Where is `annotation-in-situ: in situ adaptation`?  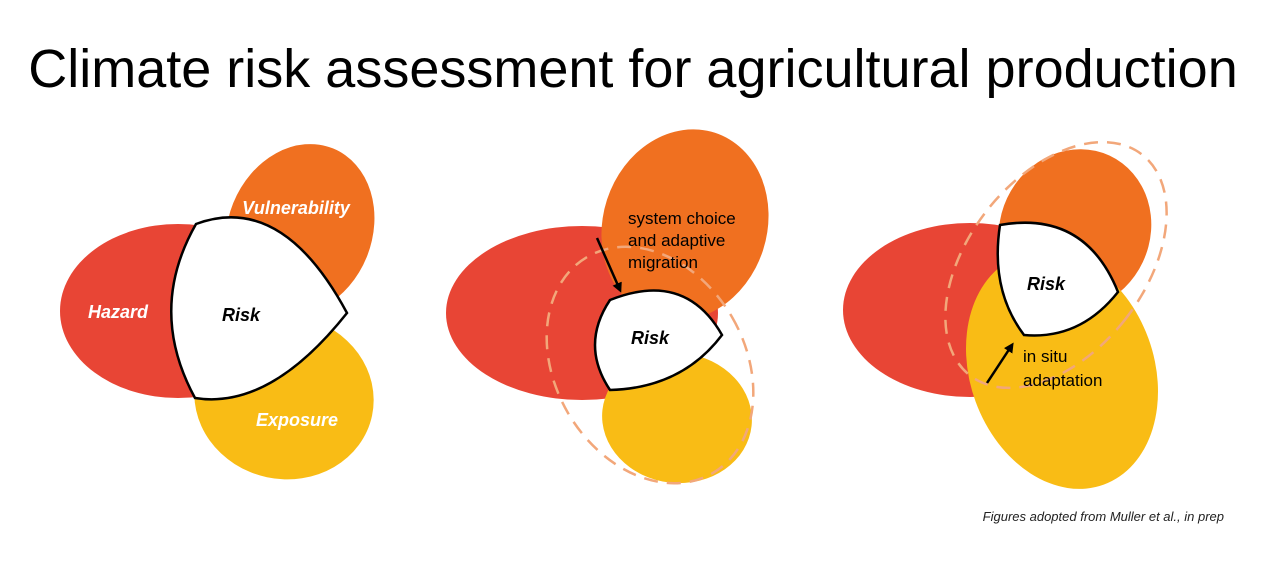
annotation-in-situ: in situ adaptation is located at coordinates (1062, 368).